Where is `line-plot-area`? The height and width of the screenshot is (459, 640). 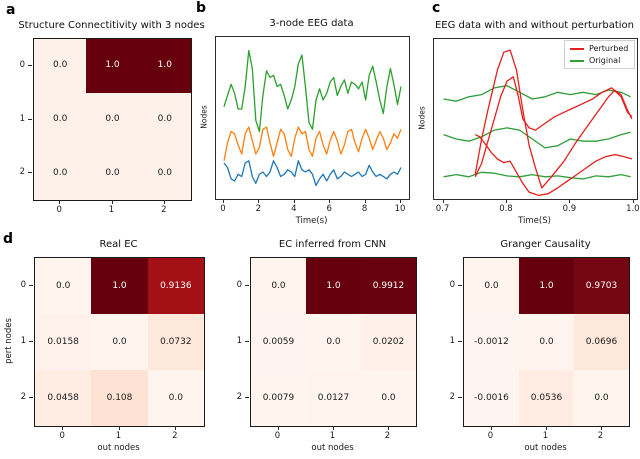 line-plot-area is located at coordinates (312, 118).